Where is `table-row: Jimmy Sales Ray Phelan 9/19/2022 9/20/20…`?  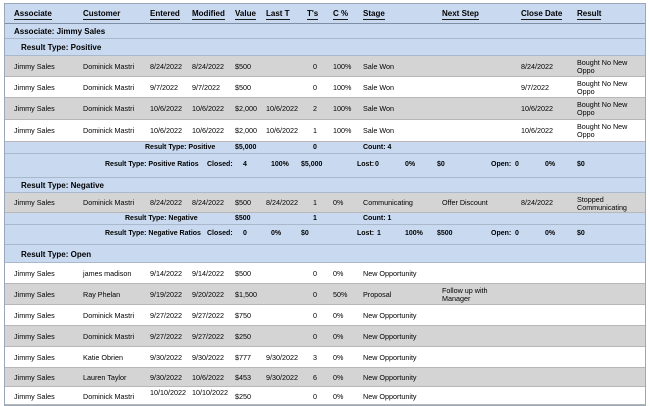
table-row: Jimmy Sales Ray Phelan 9/19/2022 9/20/20… is located at coordinates (325, 294).